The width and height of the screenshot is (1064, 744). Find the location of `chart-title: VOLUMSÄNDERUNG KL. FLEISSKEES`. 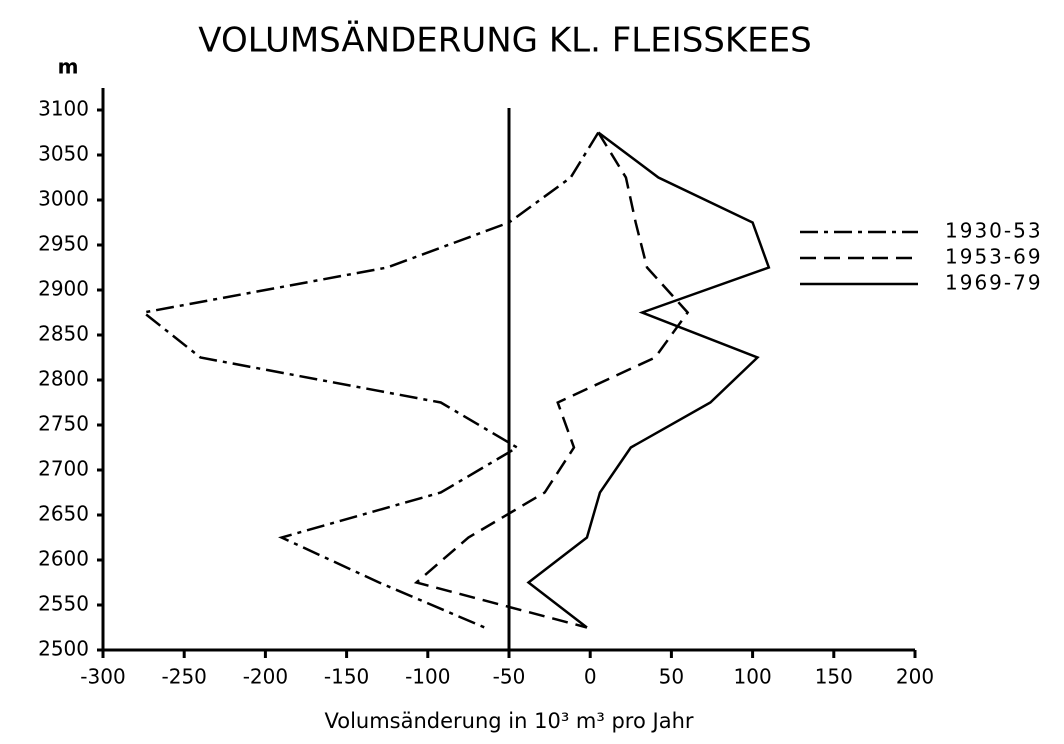

chart-title: VOLUMSÄNDERUNG KL. FLEISSKEES is located at coordinates (504, 41).